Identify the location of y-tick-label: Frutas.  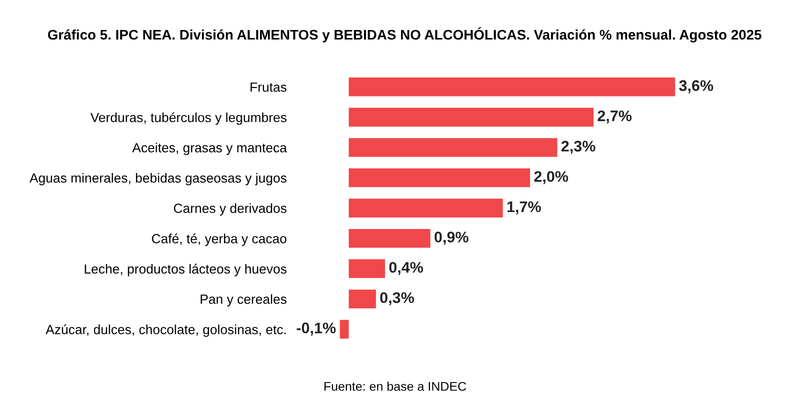
(268, 87).